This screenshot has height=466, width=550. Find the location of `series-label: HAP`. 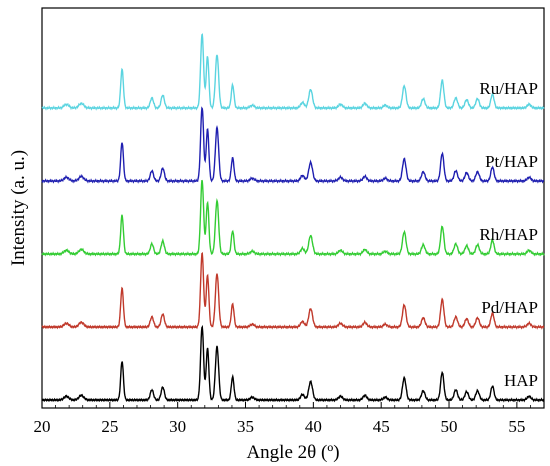

series-label: HAP is located at coordinates (521, 380).